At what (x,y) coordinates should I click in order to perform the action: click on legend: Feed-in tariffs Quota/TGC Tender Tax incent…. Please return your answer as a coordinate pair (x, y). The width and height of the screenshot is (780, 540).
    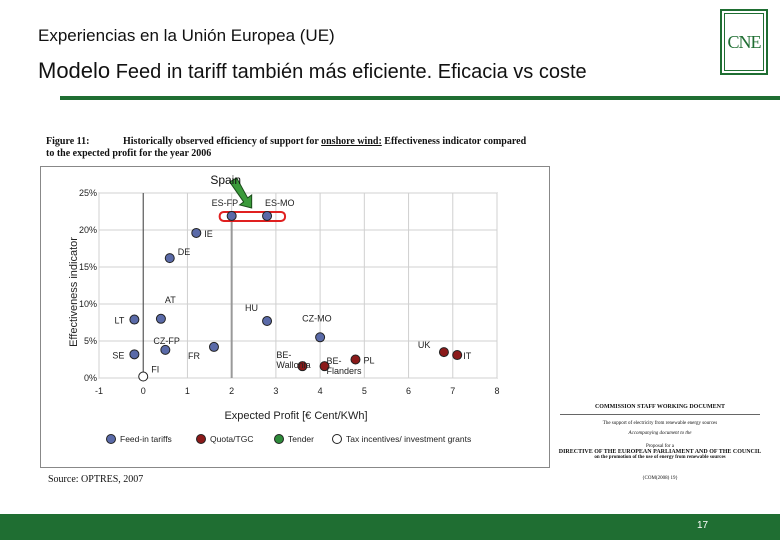
    Looking at the image, I should click on (288, 439).